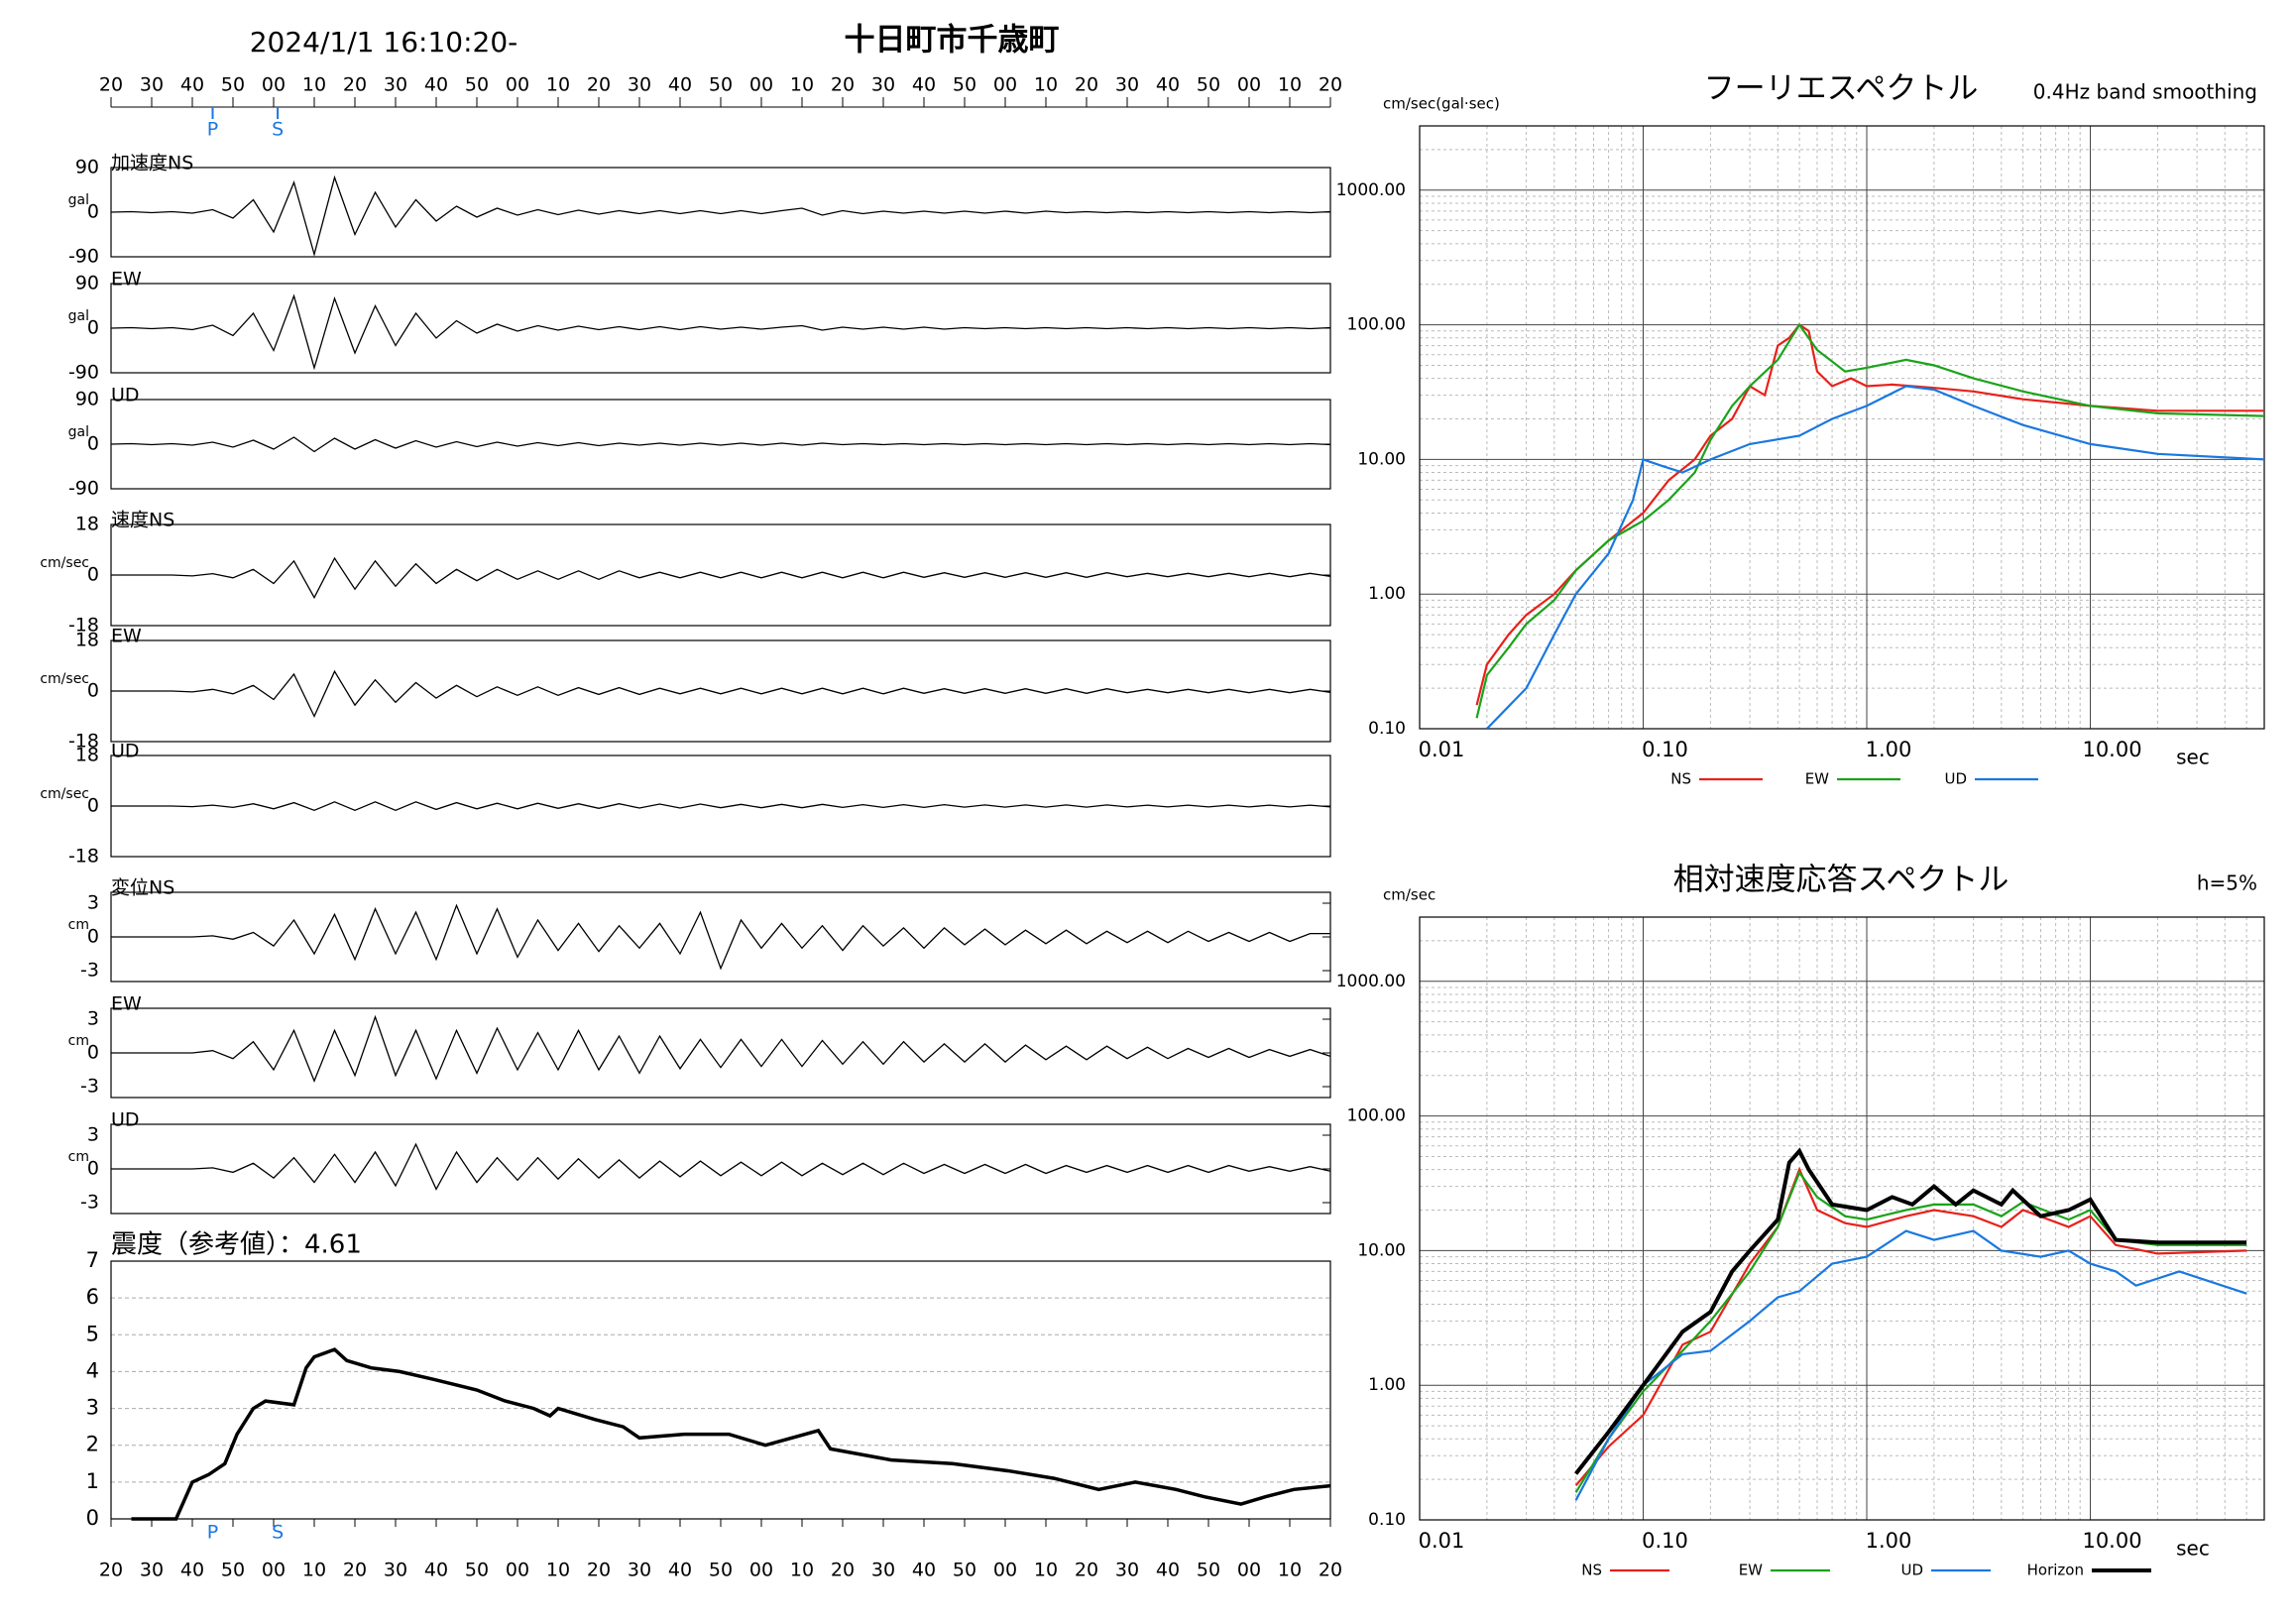 This screenshot has width=2296, height=1623. Describe the element at coordinates (79, 432) in the screenshot. I see `unit-label: gal` at that location.